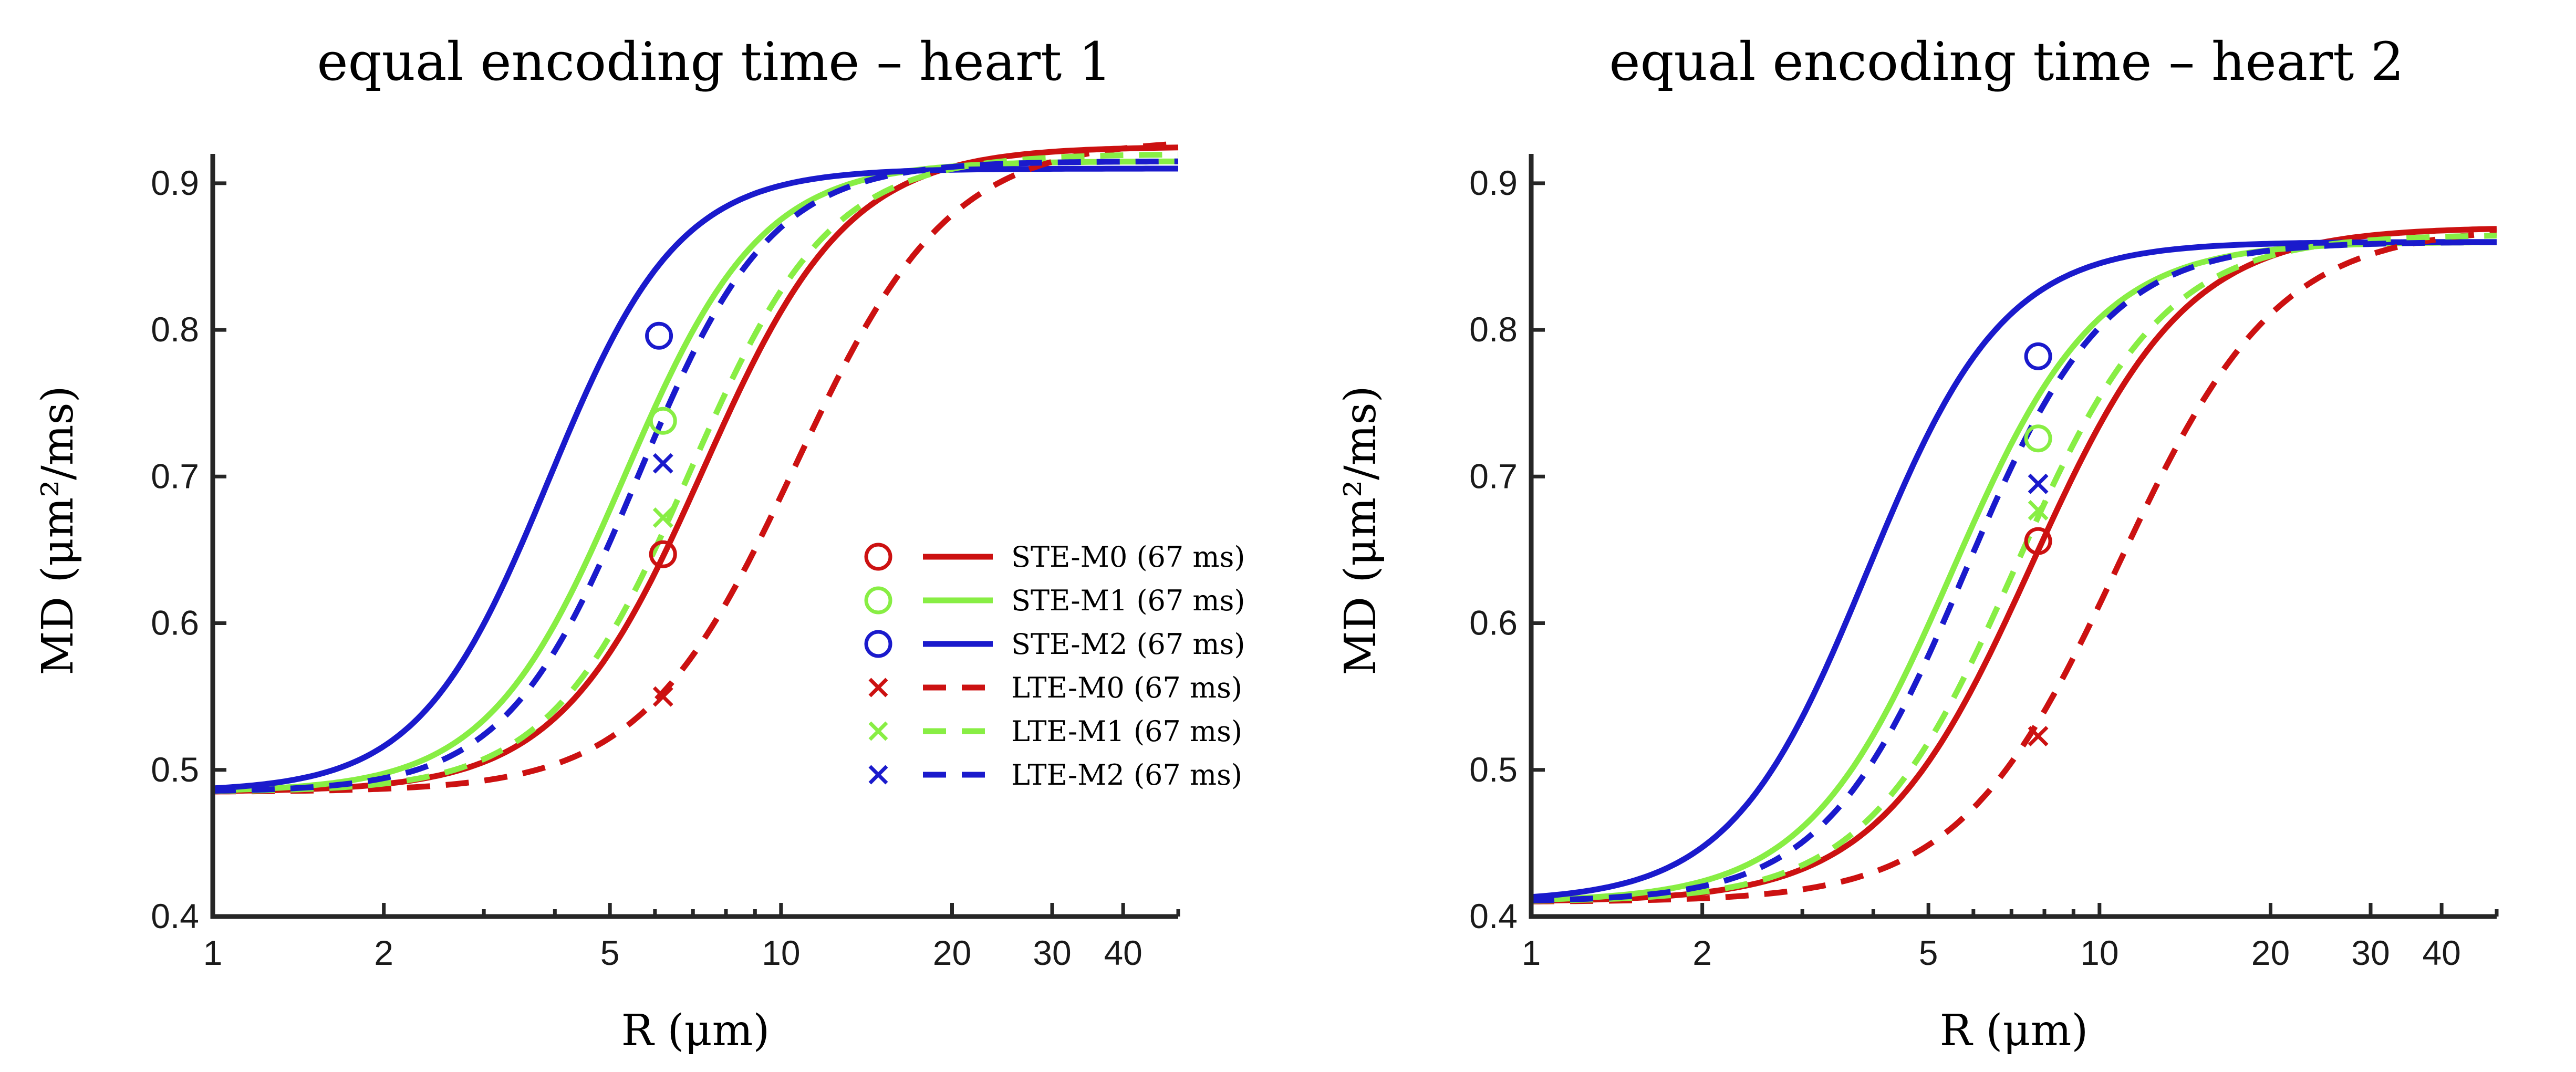 The width and height of the screenshot is (2576, 1072). Describe the element at coordinates (878, 557) in the screenshot. I see `legend-marker-ste-m0` at that location.